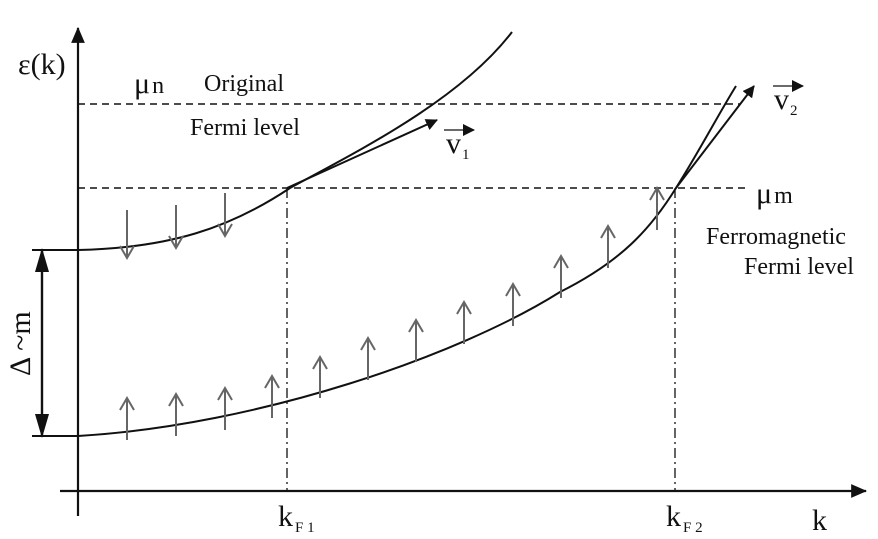  Describe the element at coordinates (20, 343) in the screenshot. I see `gap-label: Δ ~m` at that location.